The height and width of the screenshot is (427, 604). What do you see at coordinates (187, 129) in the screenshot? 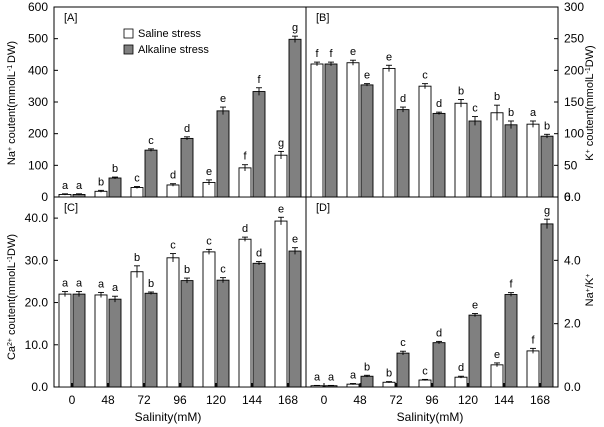
I see `significance-letter-a: d` at bounding box center [187, 129].